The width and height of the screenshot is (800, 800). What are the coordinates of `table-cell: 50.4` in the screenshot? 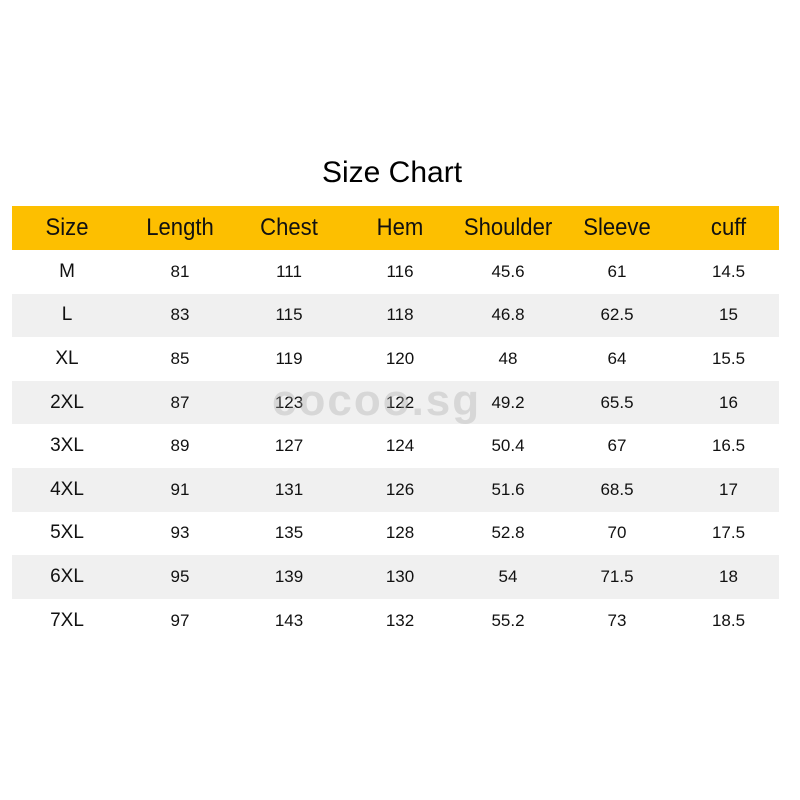 It's located at (508, 446).